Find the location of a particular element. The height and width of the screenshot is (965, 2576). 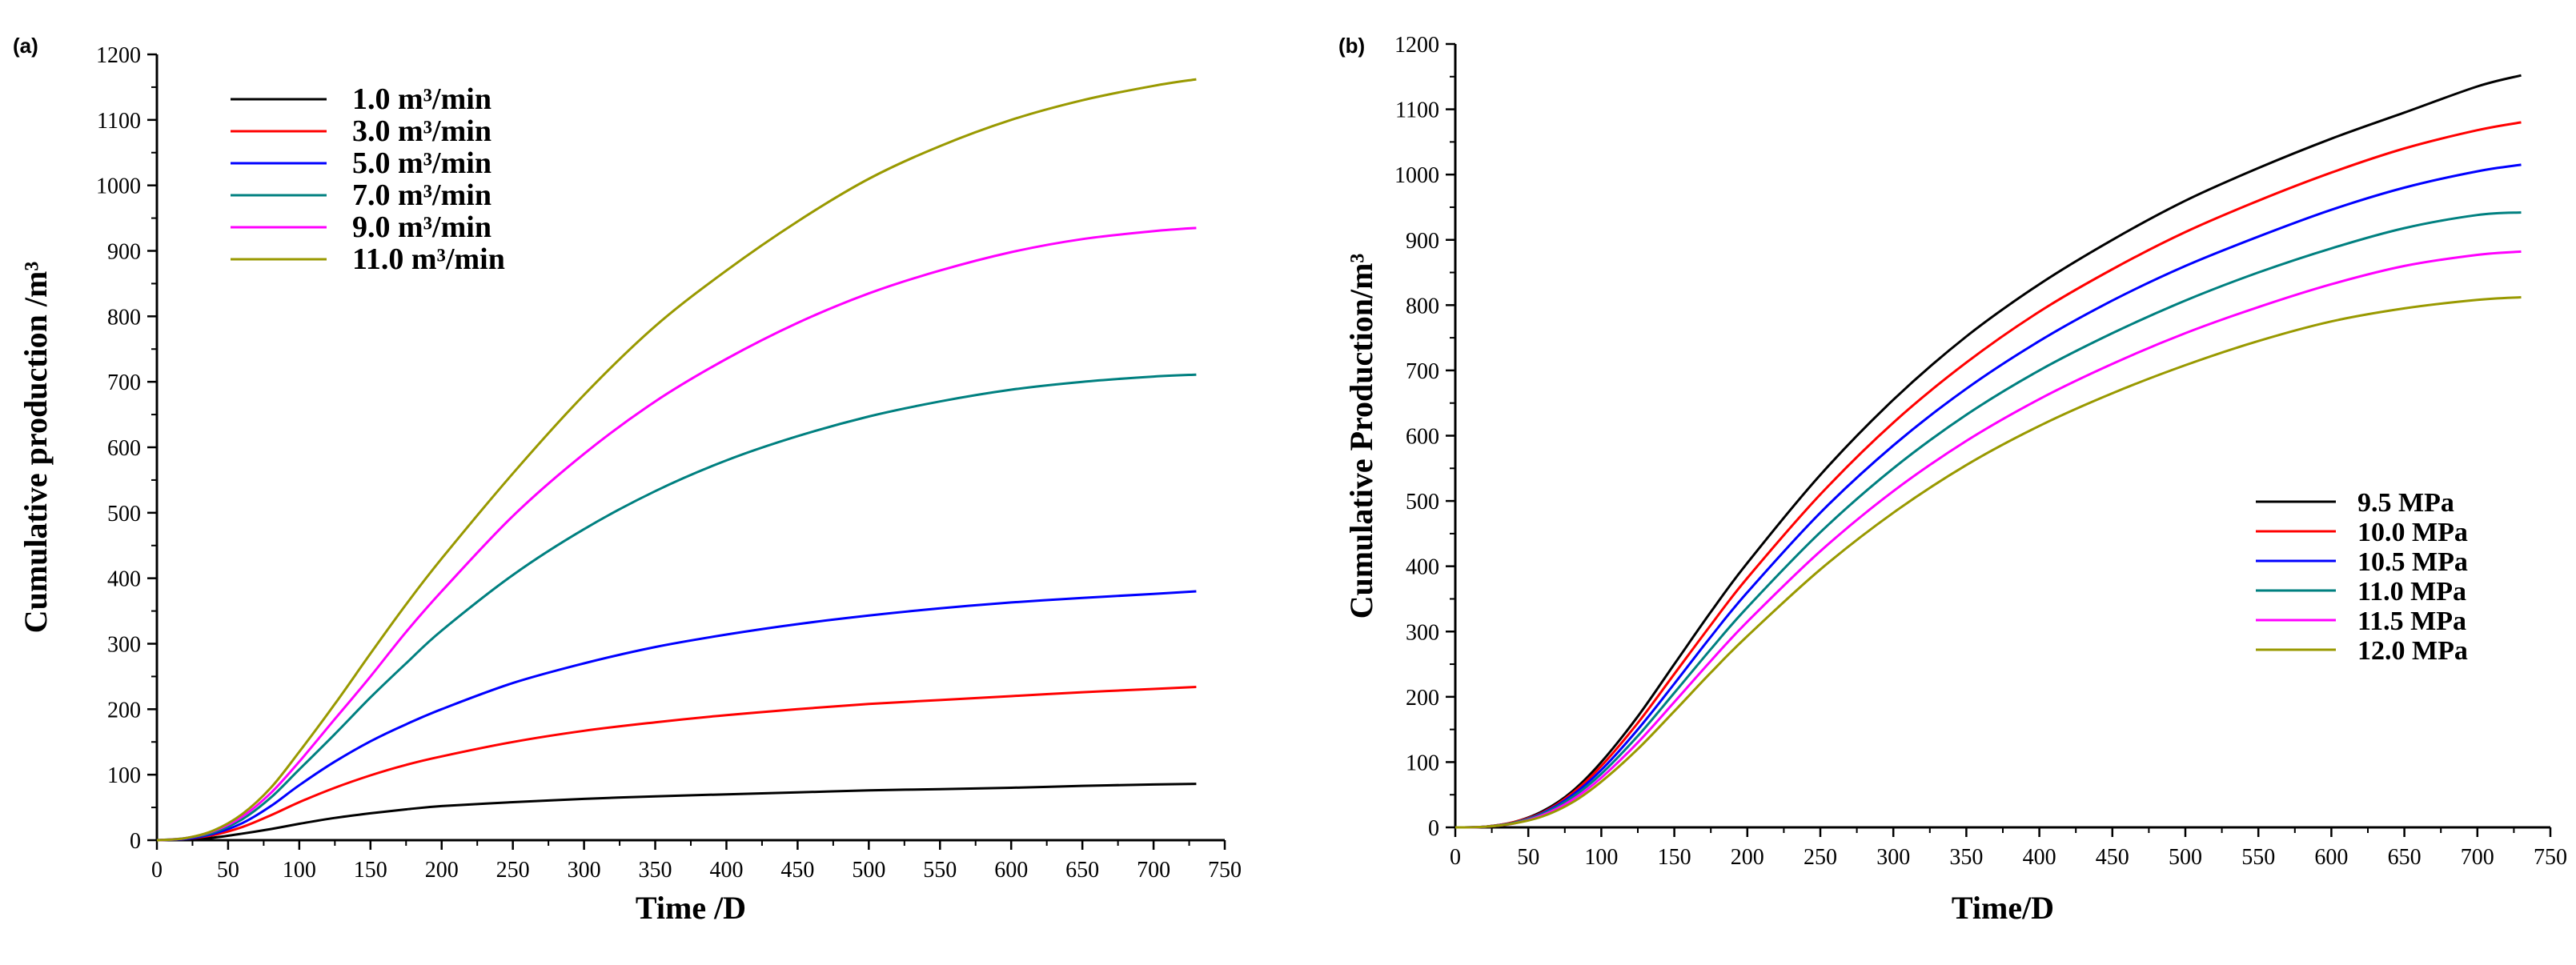

panel-label: (a) is located at coordinates (25, 46).